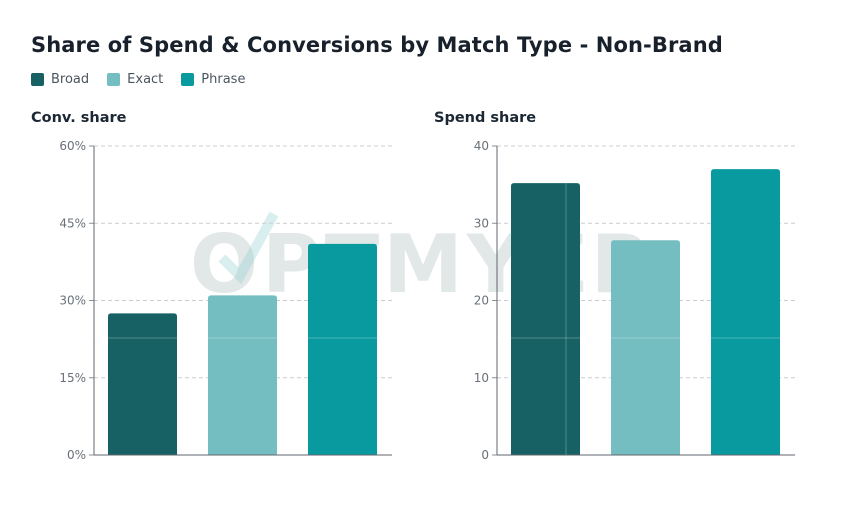  What do you see at coordinates (481, 146) in the screenshot?
I see `spend-ytick-label: 40` at bounding box center [481, 146].